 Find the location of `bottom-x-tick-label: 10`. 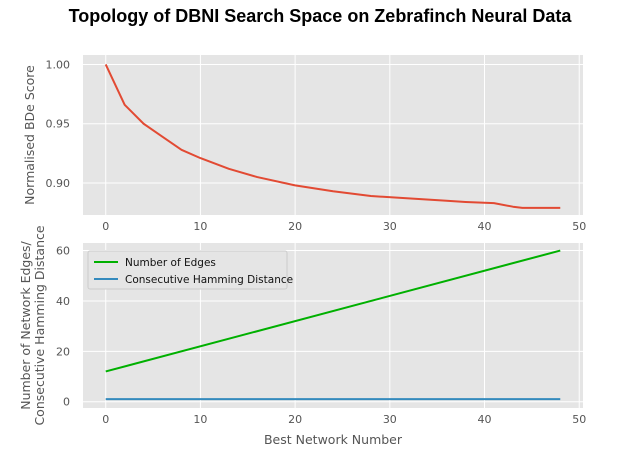

bottom-x-tick-label: 10 is located at coordinates (200, 419).